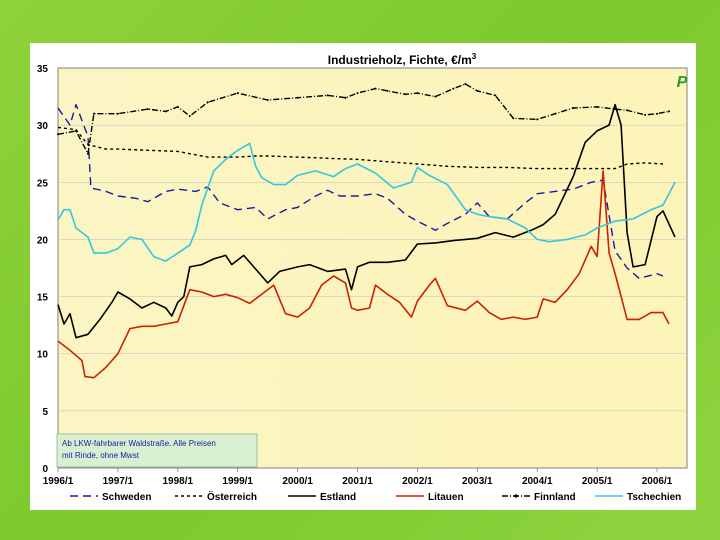 Image resolution: width=720 pixels, height=540 pixels. I want to click on y-tick-label: 5, so click(45, 412).